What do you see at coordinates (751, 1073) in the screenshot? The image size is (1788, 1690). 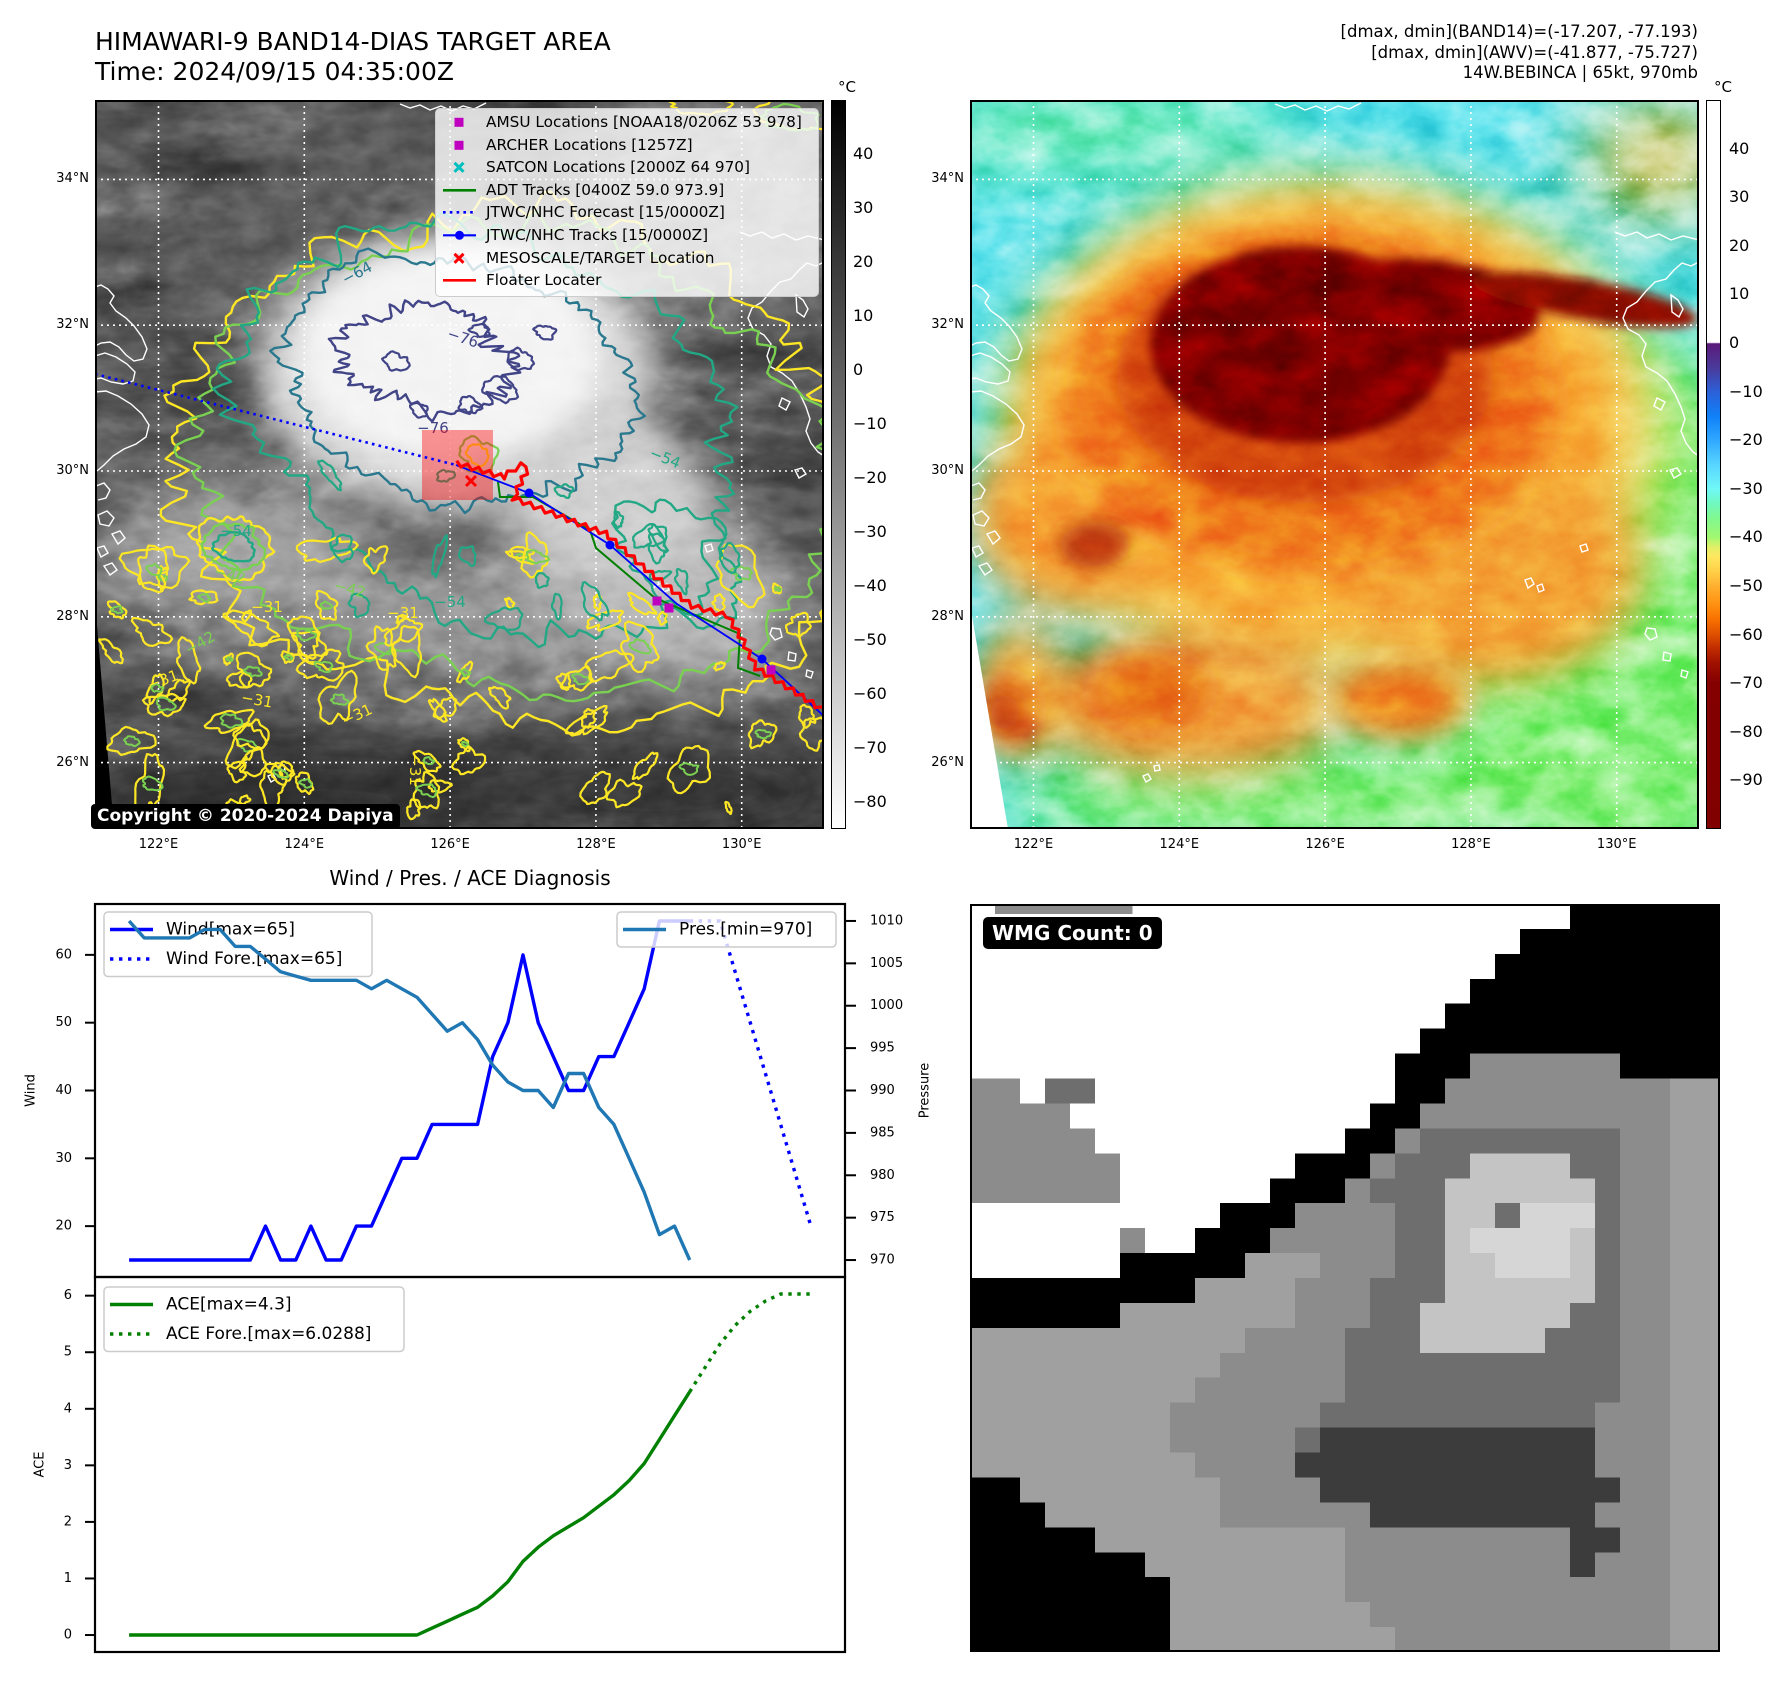 I see `series-line-wind-fore-max-` at bounding box center [751, 1073].